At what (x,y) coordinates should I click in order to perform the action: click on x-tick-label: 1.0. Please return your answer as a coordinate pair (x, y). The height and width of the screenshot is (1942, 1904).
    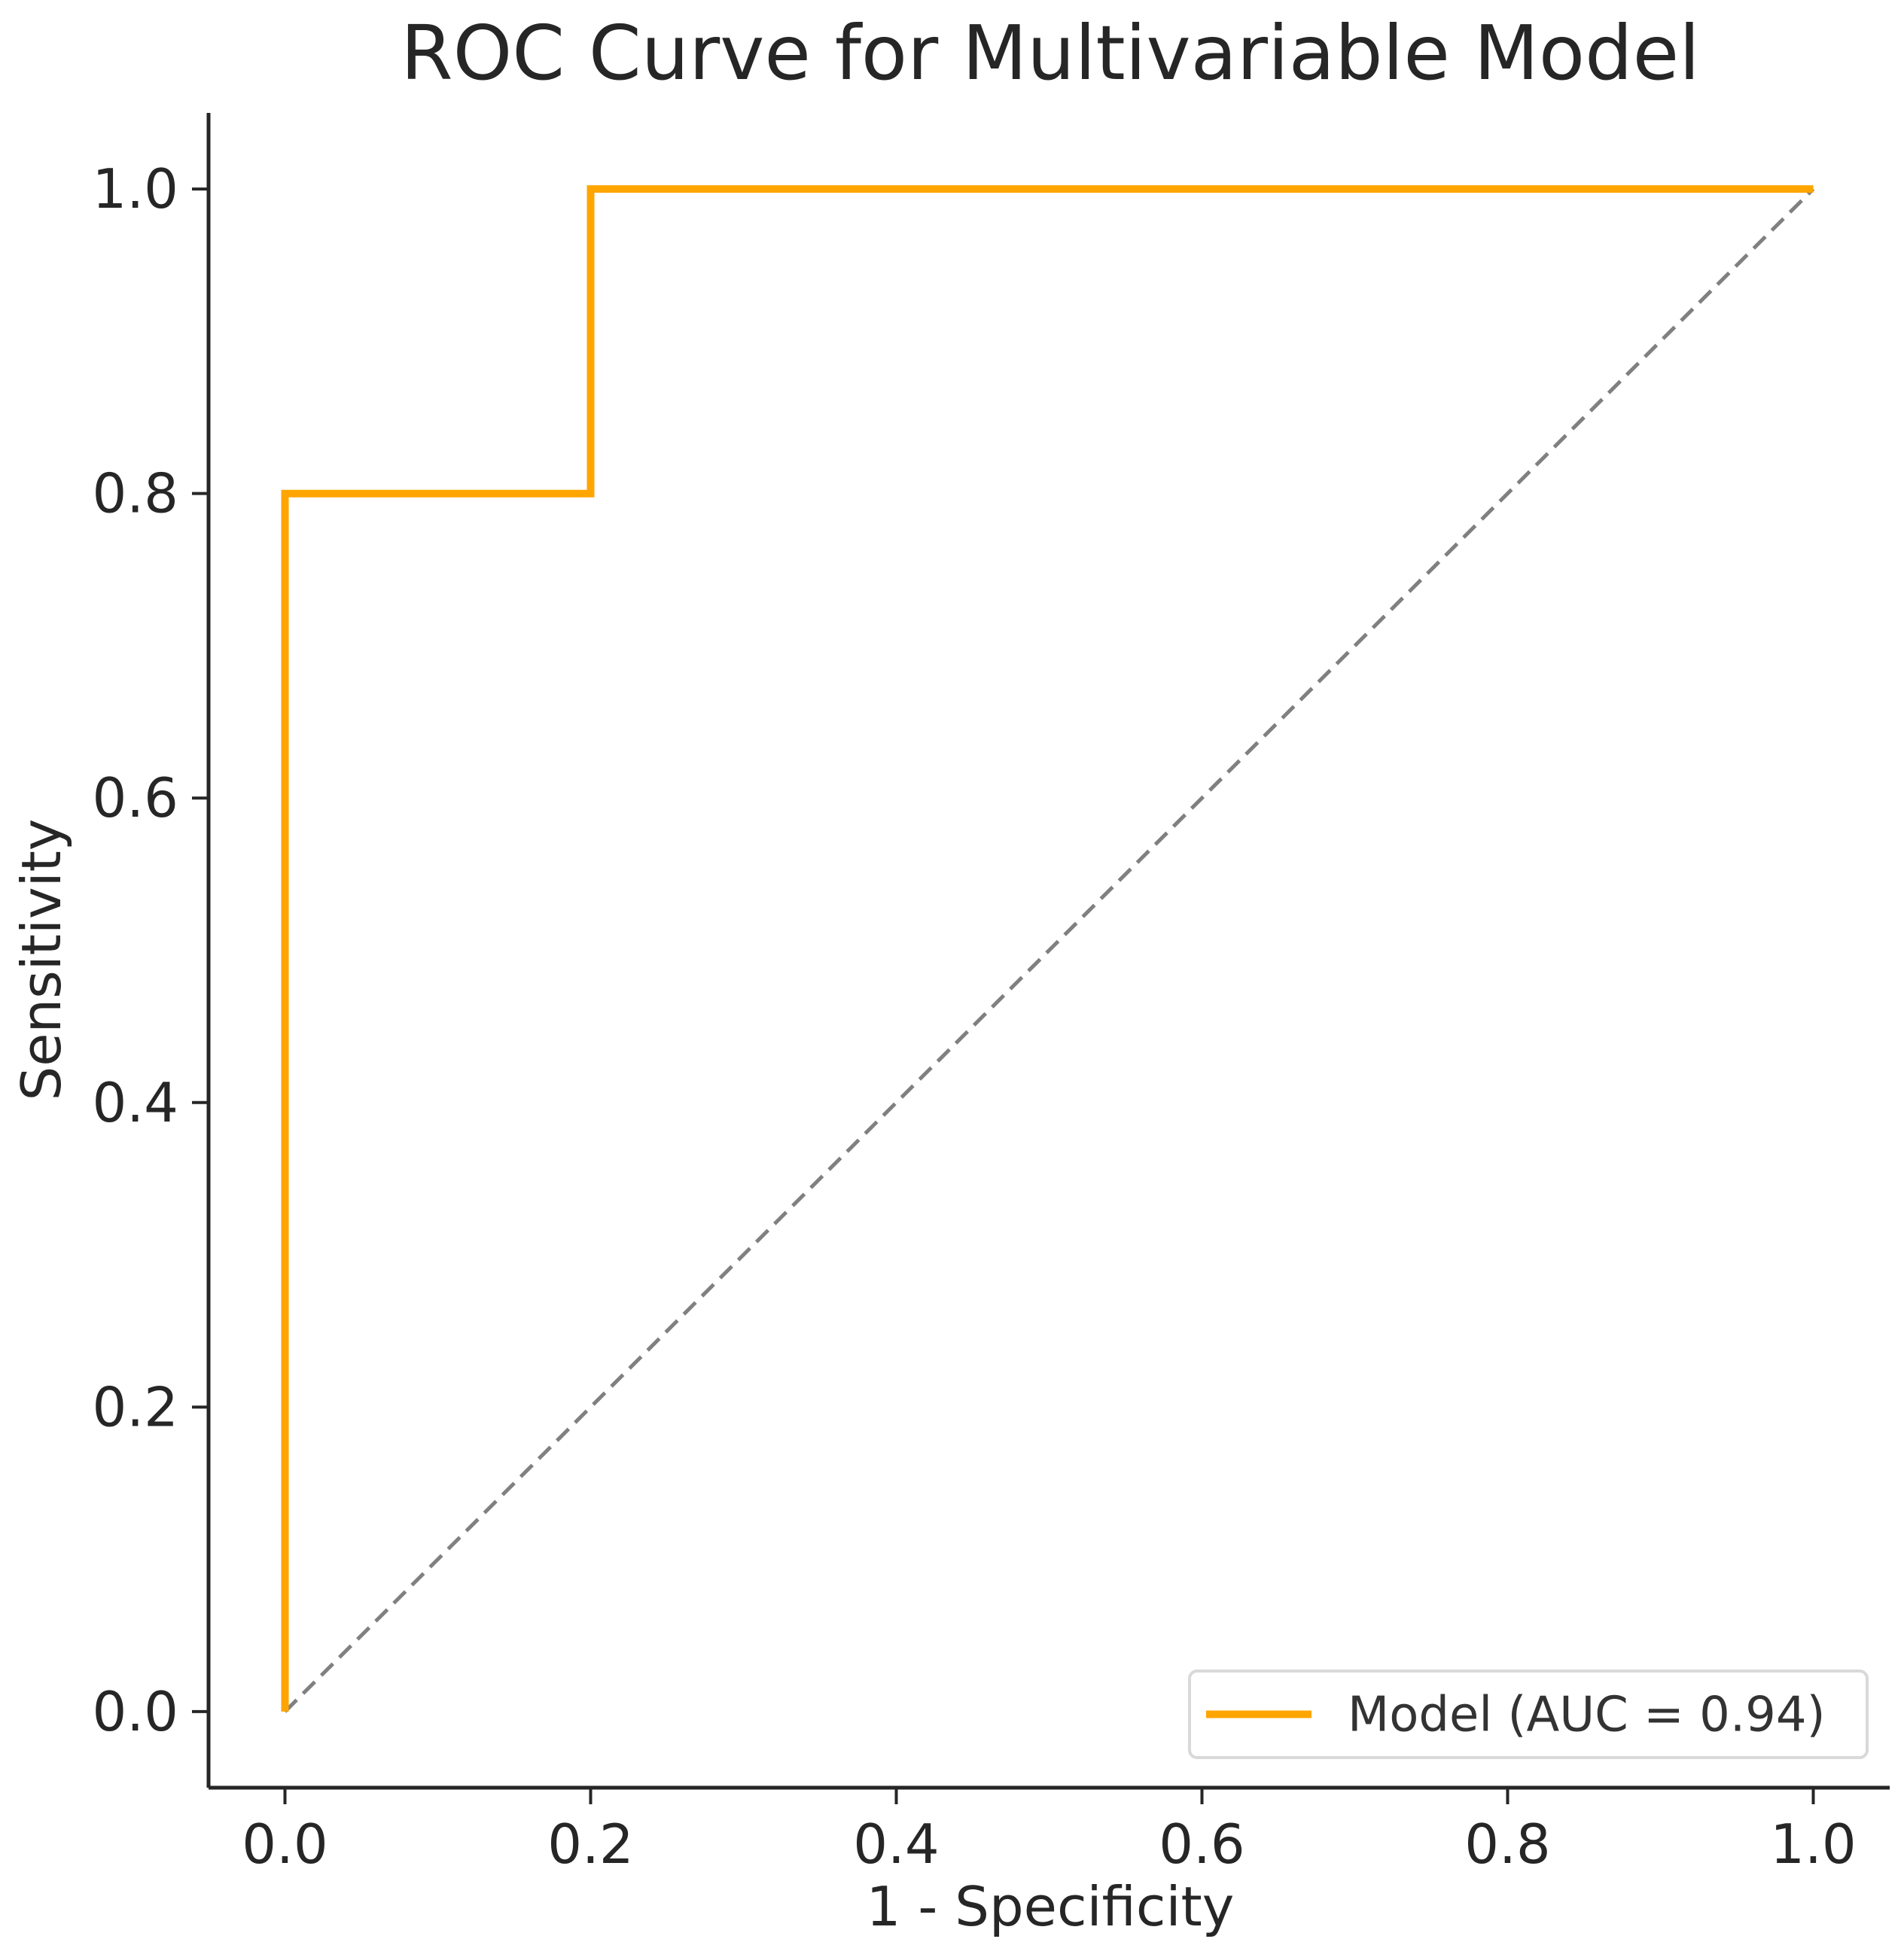
    Looking at the image, I should click on (1813, 1844).